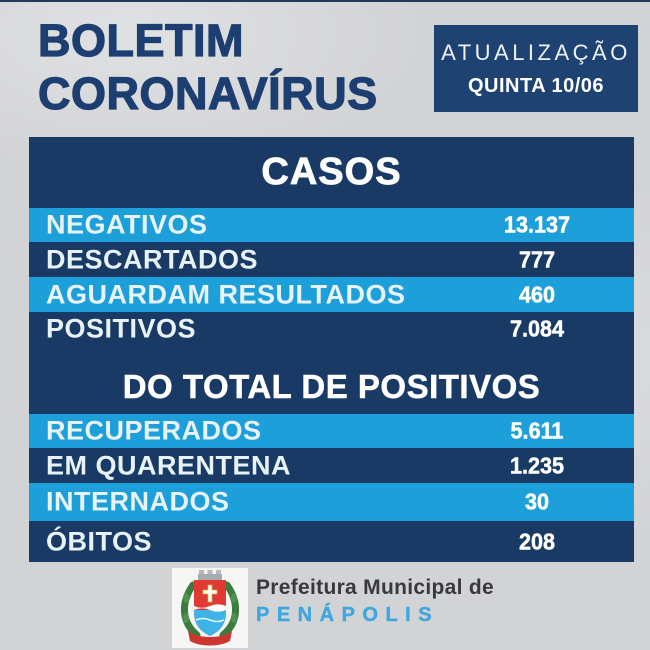 This screenshot has width=650, height=650. I want to click on row-value: 5.611, so click(537, 430).